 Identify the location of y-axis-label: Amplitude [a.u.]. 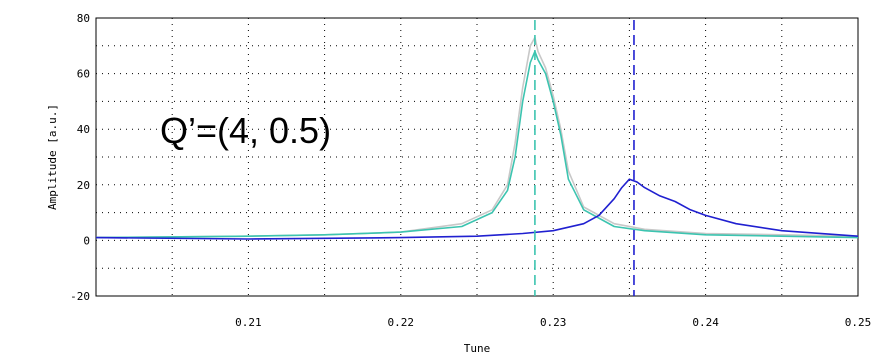
(52, 157).